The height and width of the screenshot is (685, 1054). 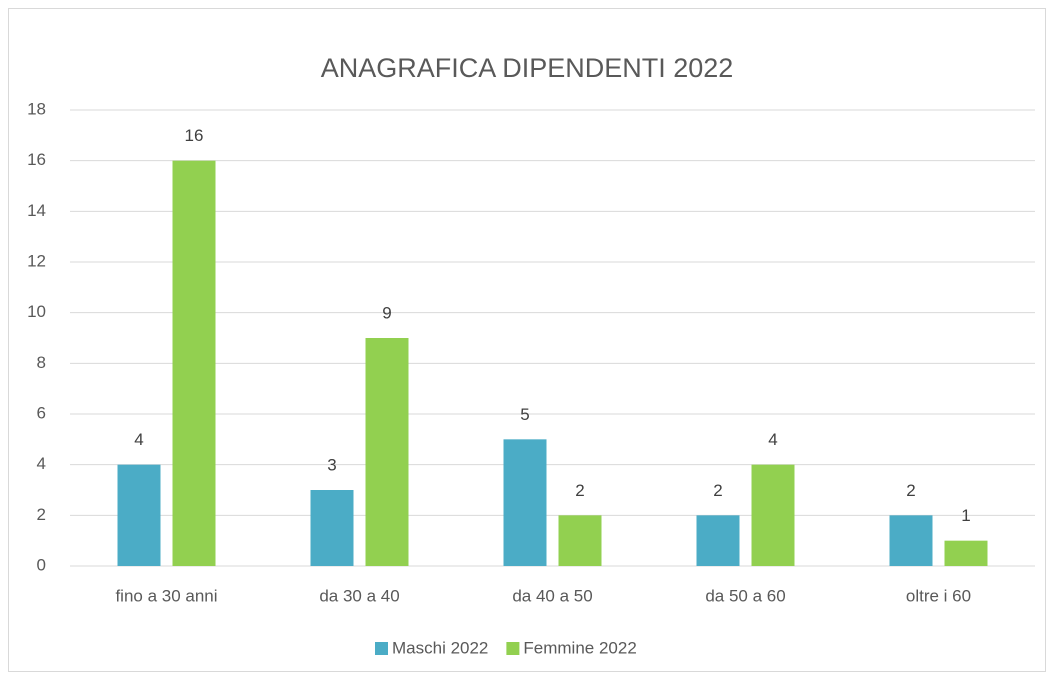 What do you see at coordinates (194, 135) in the screenshot?
I see `data-label: 16` at bounding box center [194, 135].